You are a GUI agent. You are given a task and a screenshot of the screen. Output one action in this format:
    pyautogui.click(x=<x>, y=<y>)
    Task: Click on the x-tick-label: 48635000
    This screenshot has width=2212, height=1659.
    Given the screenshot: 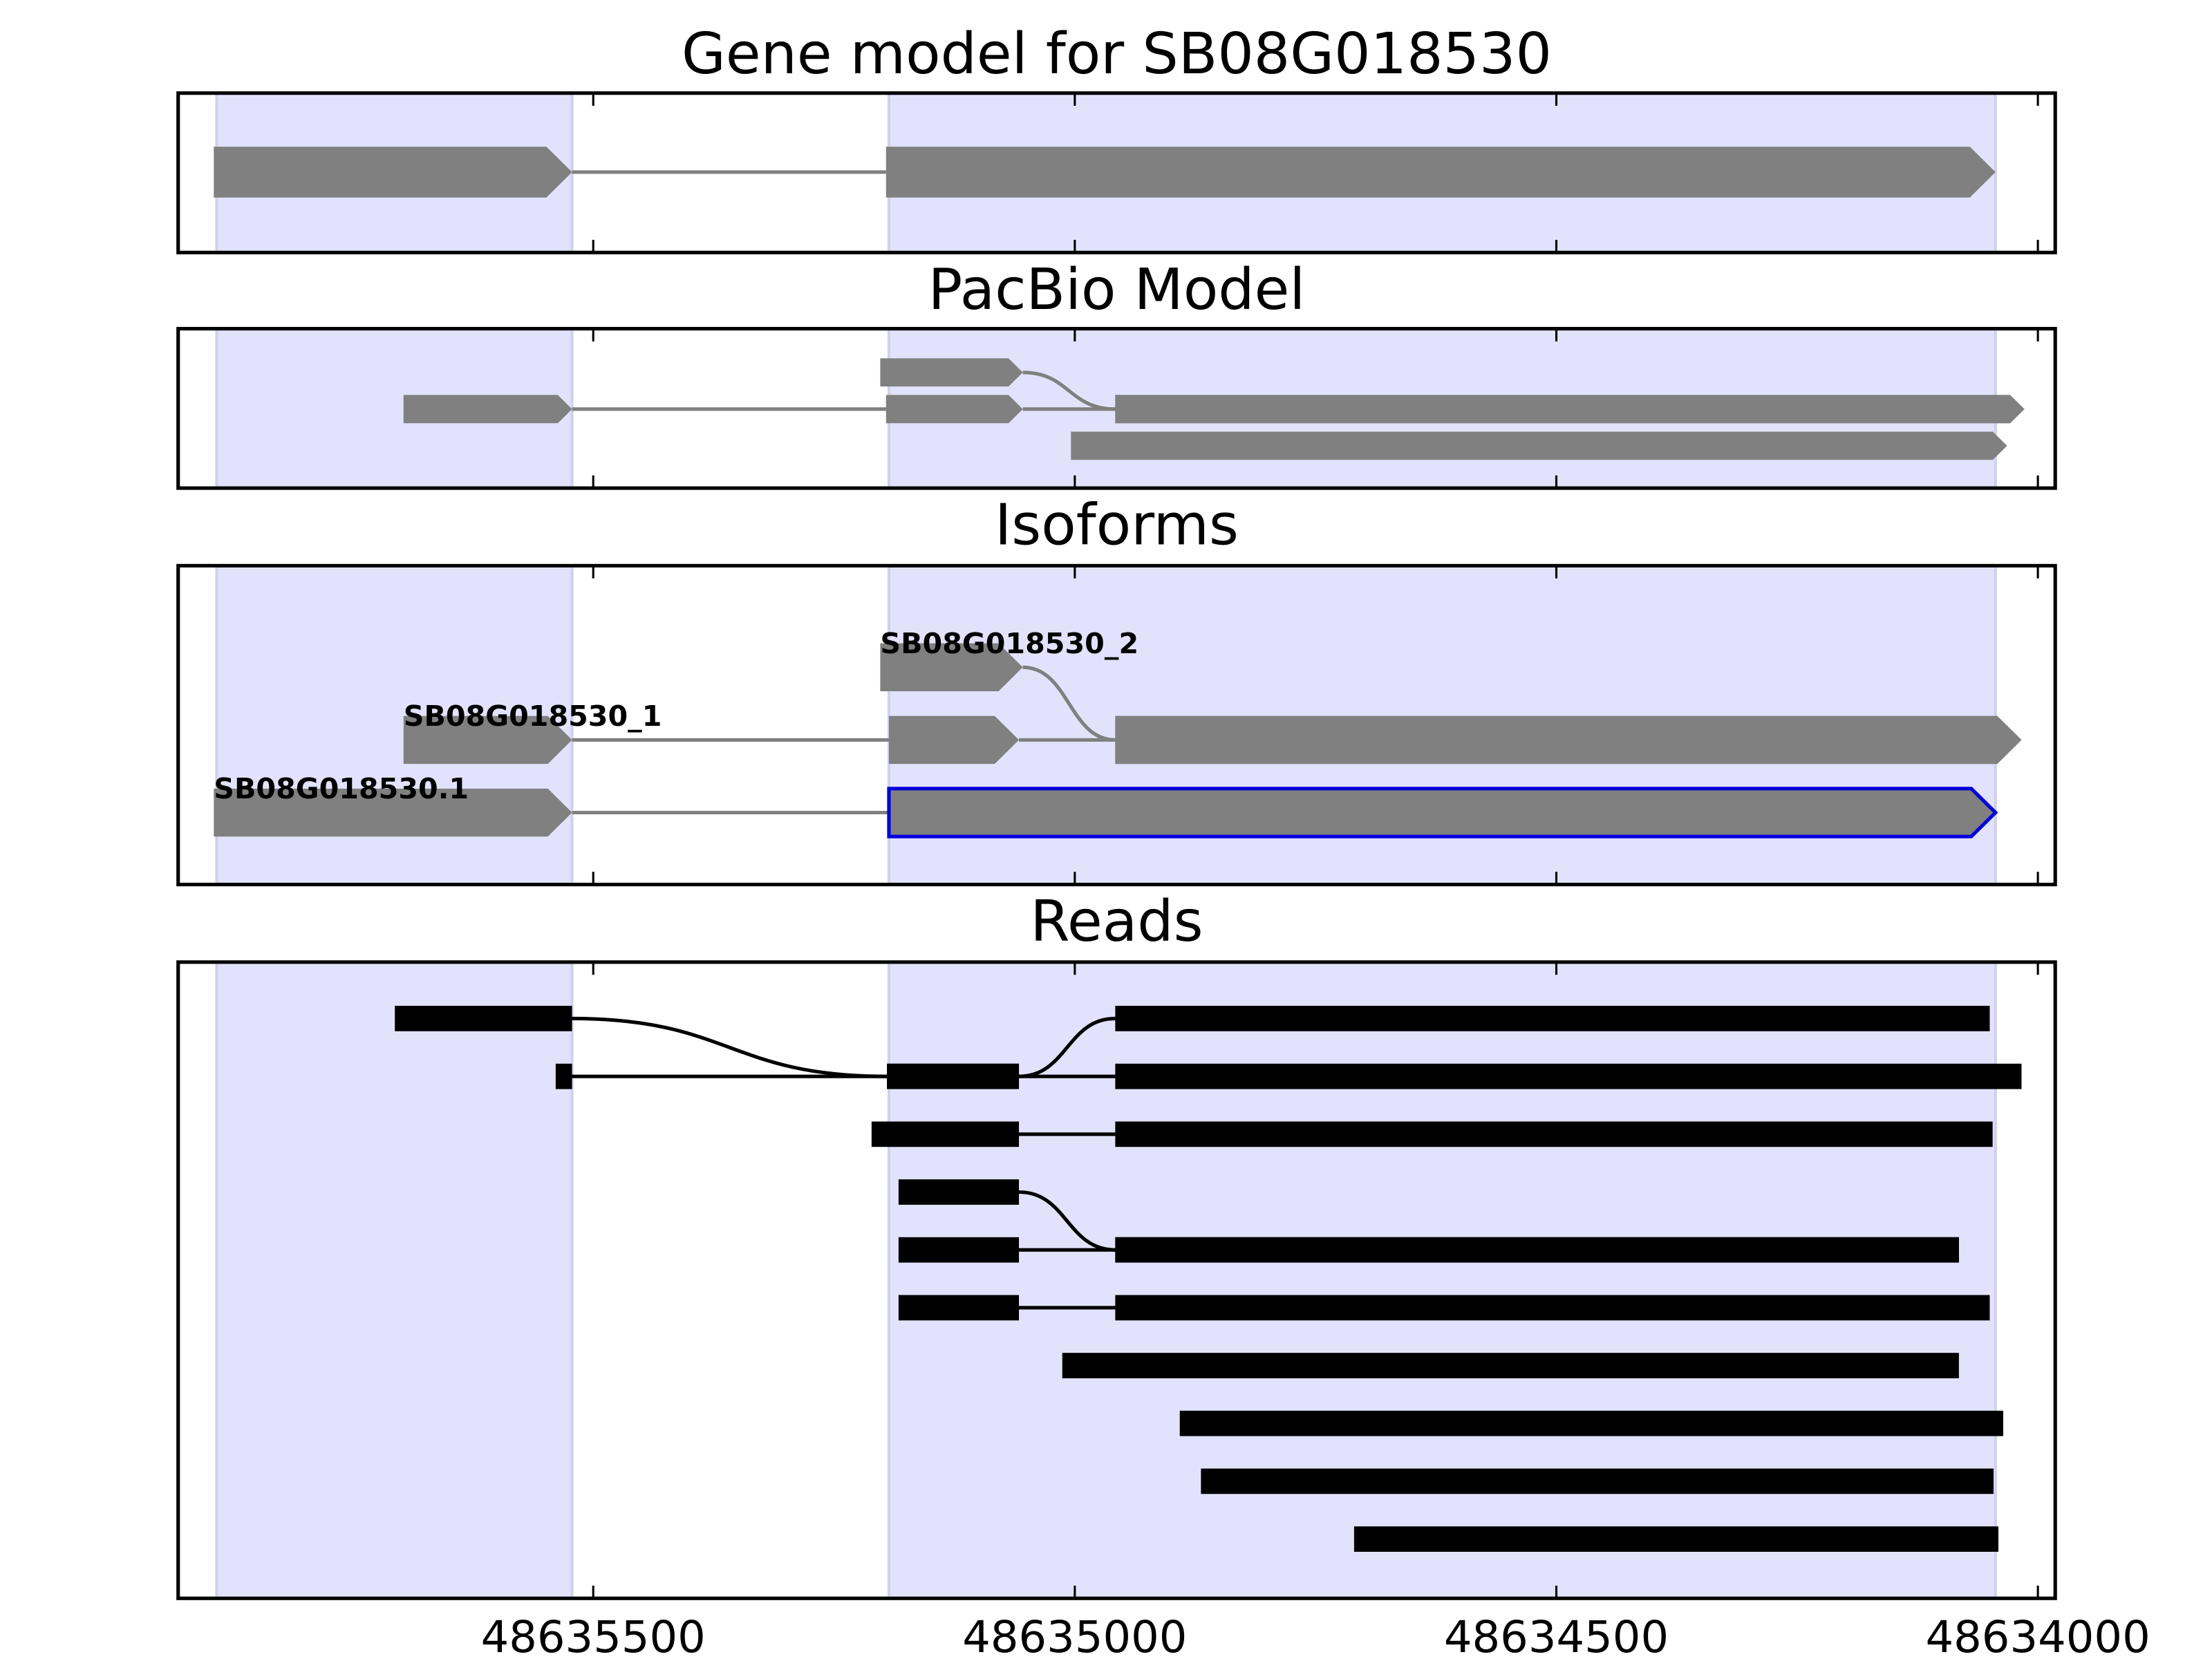 What is the action you would take?
    pyautogui.click(x=1074, y=1635)
    